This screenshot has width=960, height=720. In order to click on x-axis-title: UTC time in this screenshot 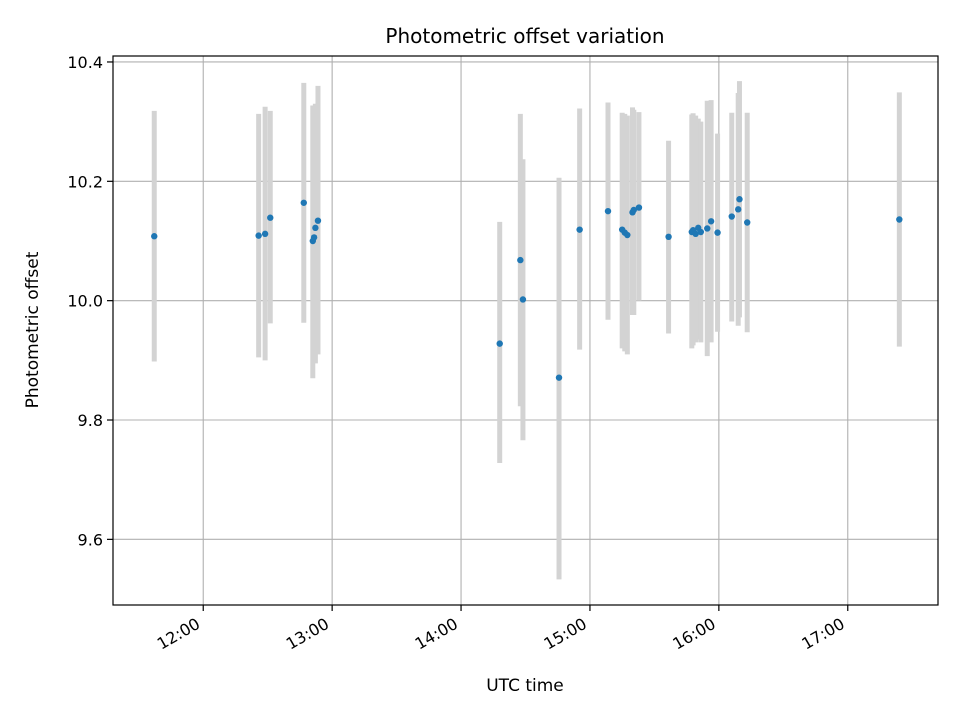, I will do `click(525, 686)`.